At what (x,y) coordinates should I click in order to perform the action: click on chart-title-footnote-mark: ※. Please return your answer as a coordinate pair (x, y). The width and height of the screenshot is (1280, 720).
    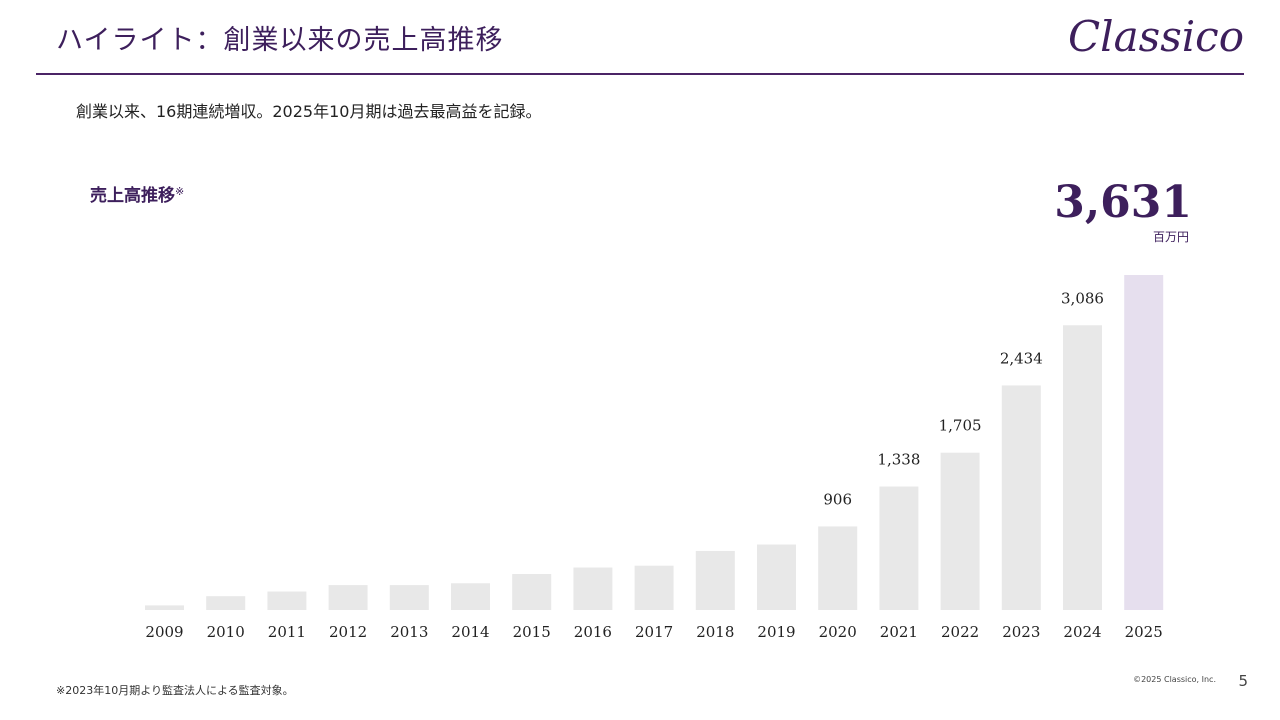
    Looking at the image, I should click on (180, 191).